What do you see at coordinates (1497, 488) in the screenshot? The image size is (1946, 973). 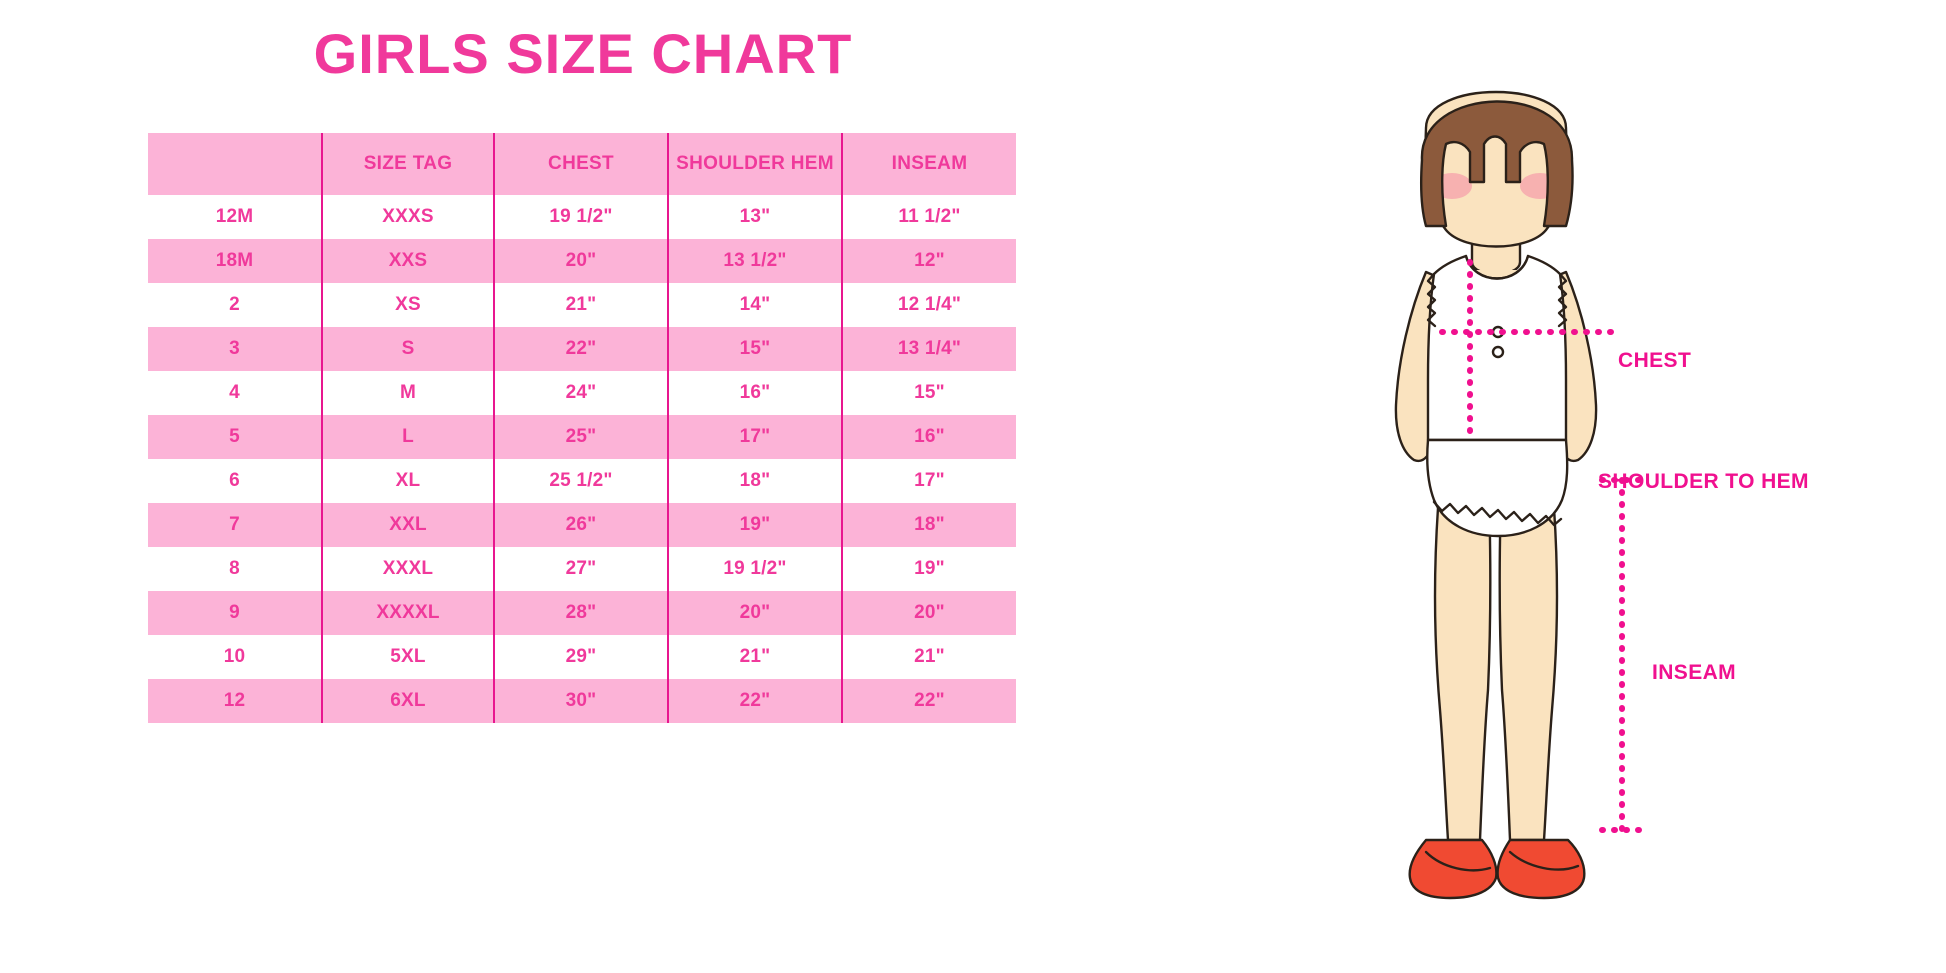 I see `skirt-garment` at bounding box center [1497, 488].